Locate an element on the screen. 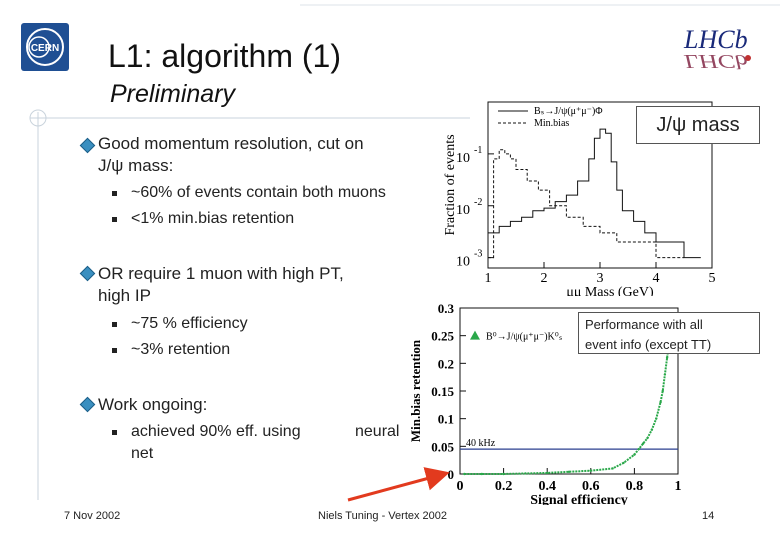 This screenshot has width=780, height=540. red-arrow is located at coordinates (398, 484).